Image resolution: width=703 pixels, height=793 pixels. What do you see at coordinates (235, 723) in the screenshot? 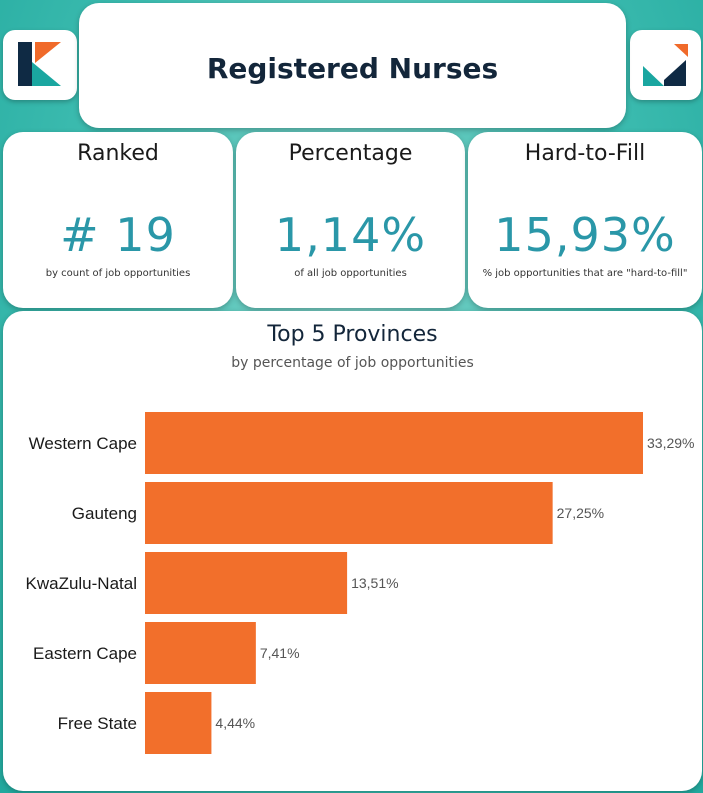
I see `data-label: 4,44%` at bounding box center [235, 723].